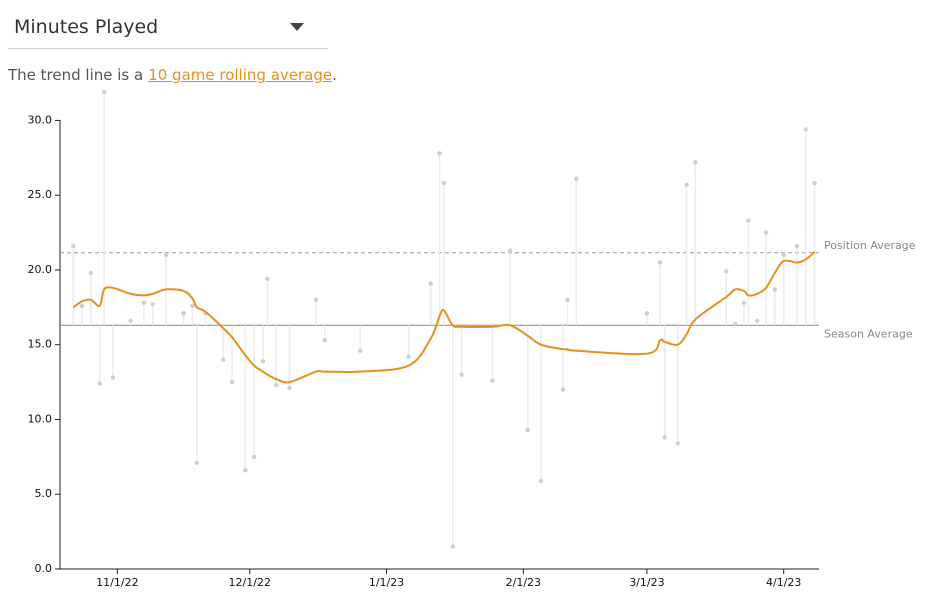  Describe the element at coordinates (40, 269) in the screenshot. I see `y-tick-label: 20.0` at that location.